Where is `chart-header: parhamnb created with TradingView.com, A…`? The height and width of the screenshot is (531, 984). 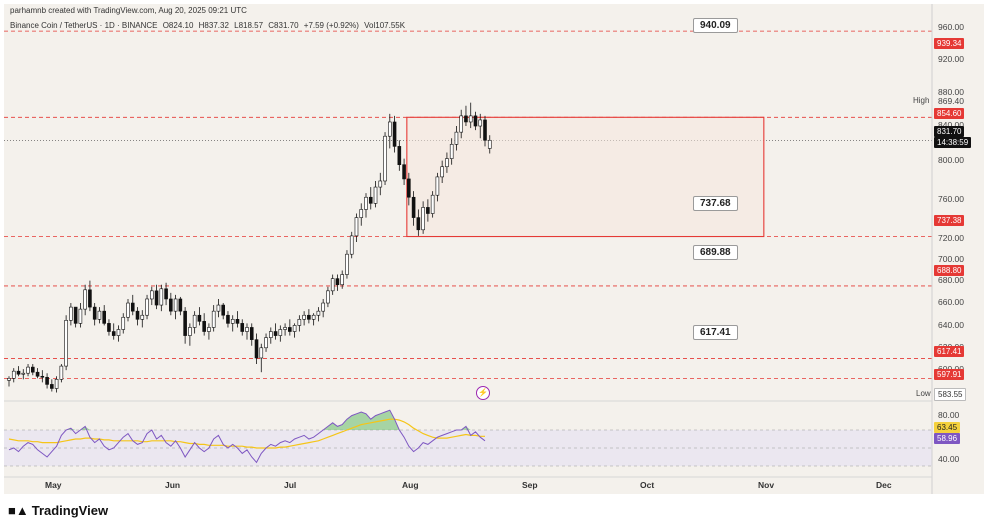
chart-header: parhamnb created with TradingView.com, A… is located at coordinates (209, 18).